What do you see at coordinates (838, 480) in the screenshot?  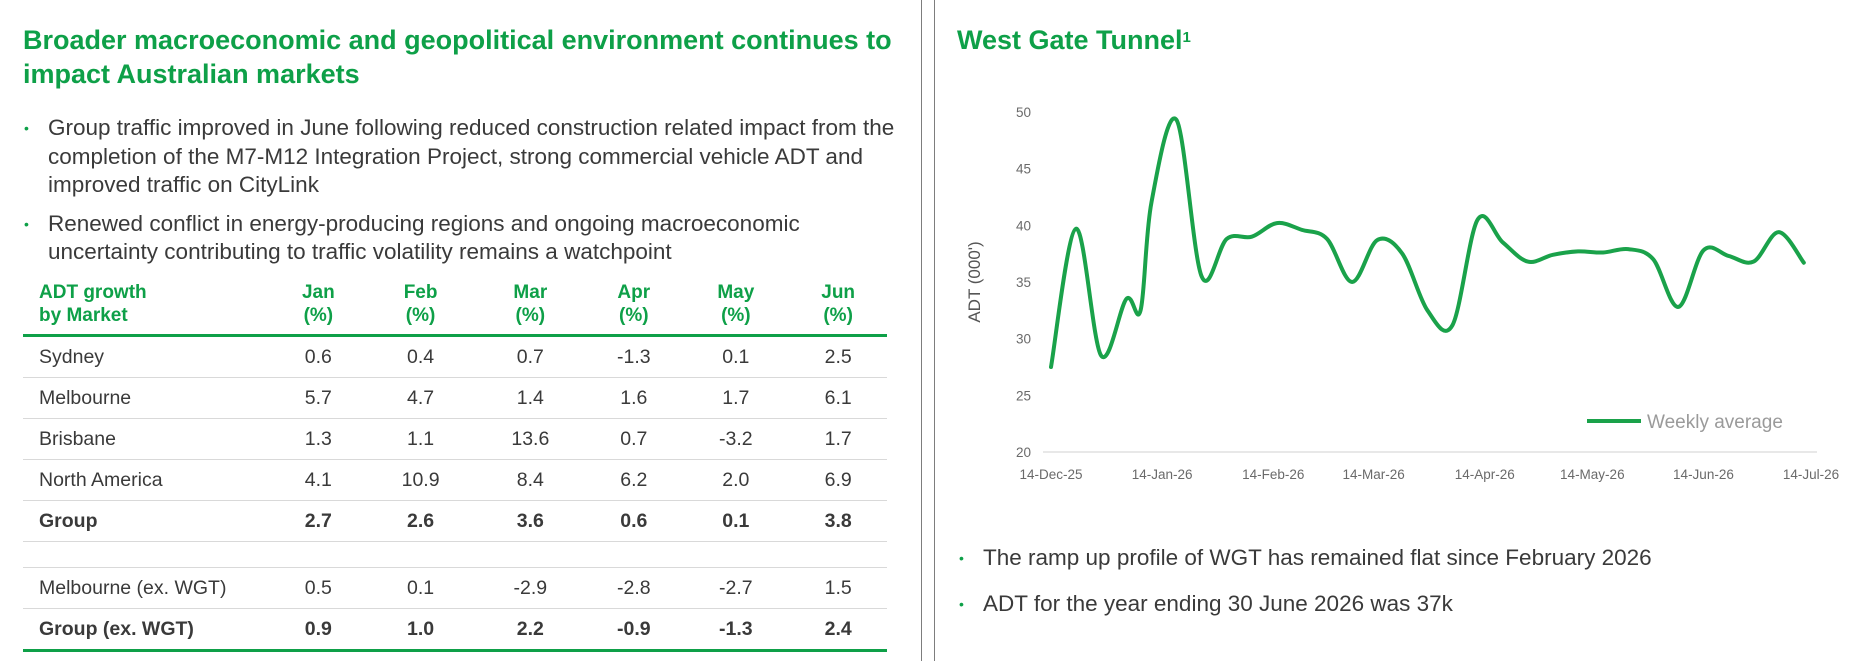 I see `growth-value-cell: 6.9` at bounding box center [838, 480].